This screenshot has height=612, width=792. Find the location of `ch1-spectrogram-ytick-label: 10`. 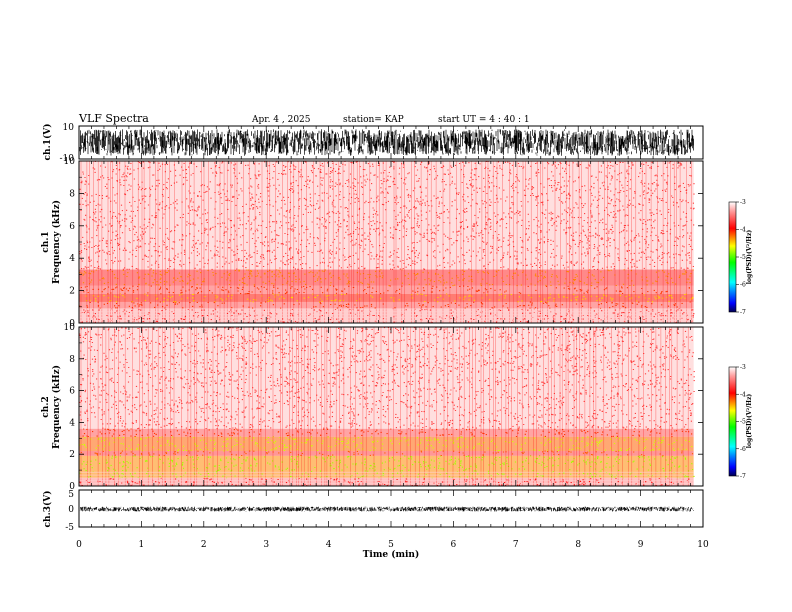

ch1-spectrogram-ytick-label: 10 is located at coordinates (70, 162).